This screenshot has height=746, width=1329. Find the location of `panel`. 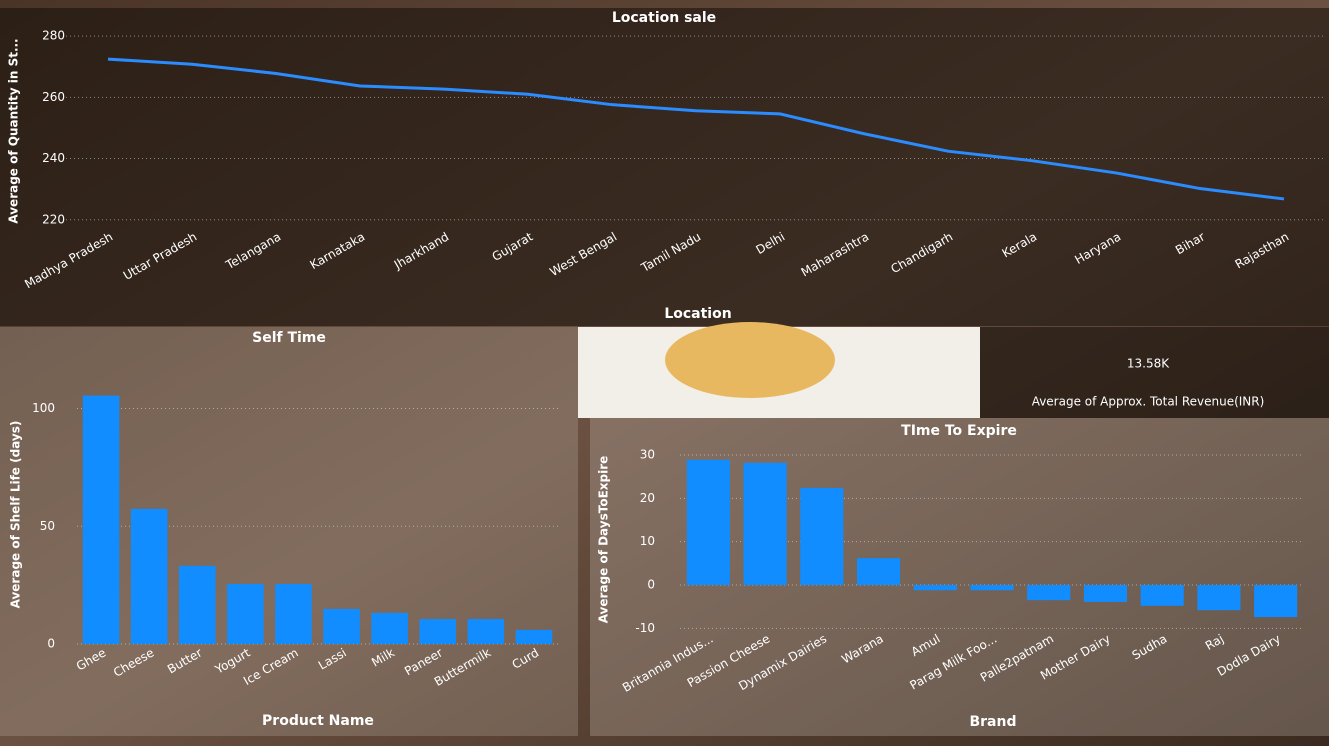

panel is located at coordinates (1154, 372).